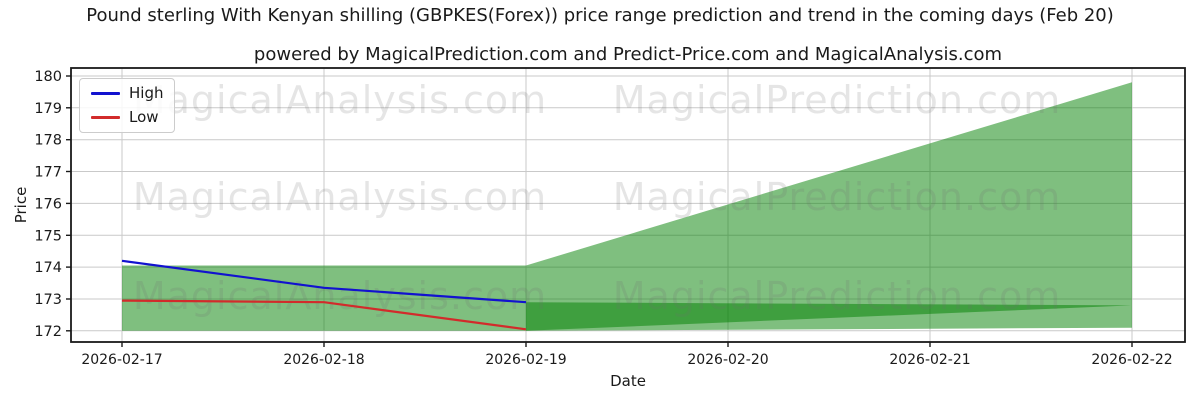 Image resolution: width=1200 pixels, height=400 pixels. Describe the element at coordinates (48, 173) in the screenshot. I see `tick-label-y: 177` at that location.